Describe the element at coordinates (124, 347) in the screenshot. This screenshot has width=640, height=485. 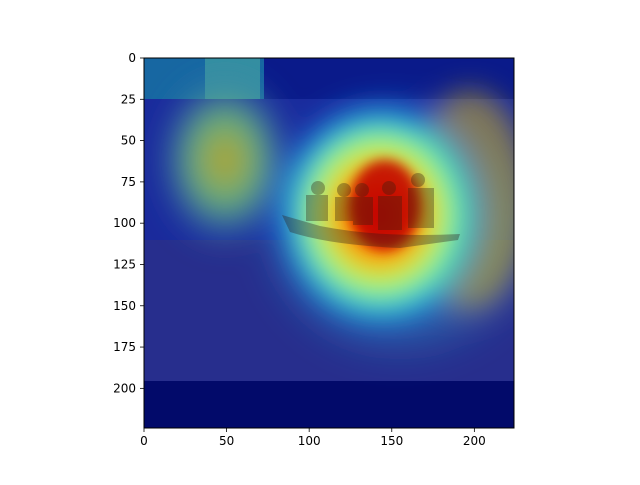
I see `y-tick-label: 175` at that location.